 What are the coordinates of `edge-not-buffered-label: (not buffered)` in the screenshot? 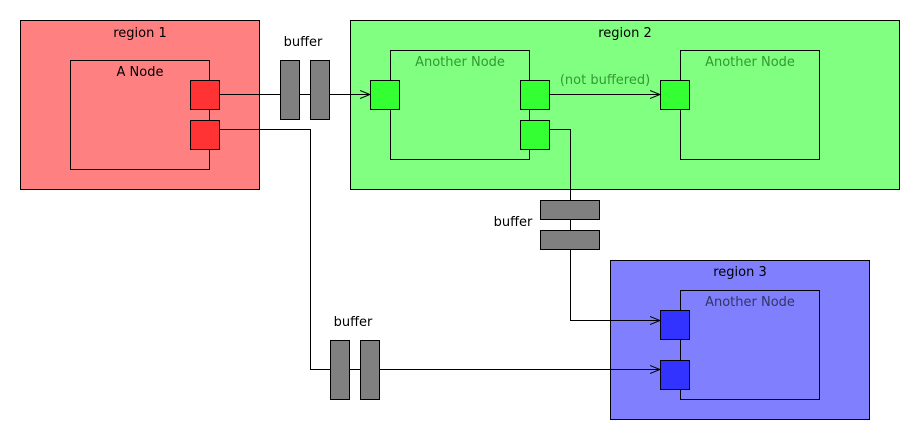 It's located at (605, 80).